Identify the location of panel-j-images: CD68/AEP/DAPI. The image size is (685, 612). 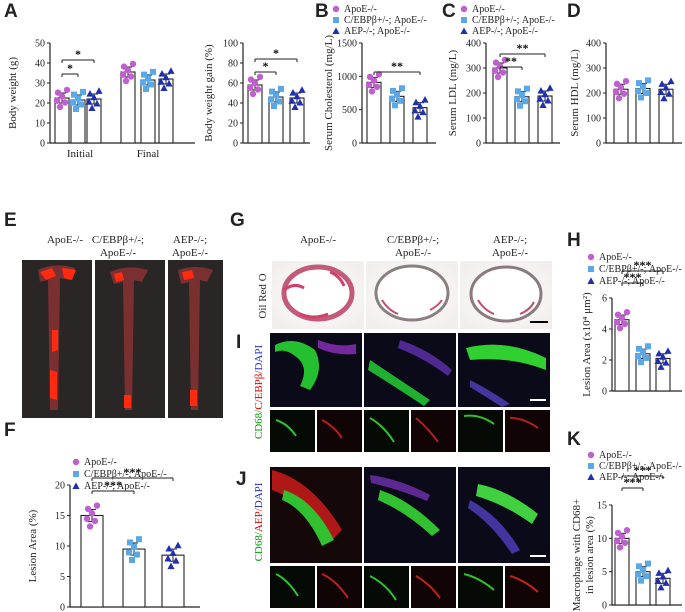
(401, 537).